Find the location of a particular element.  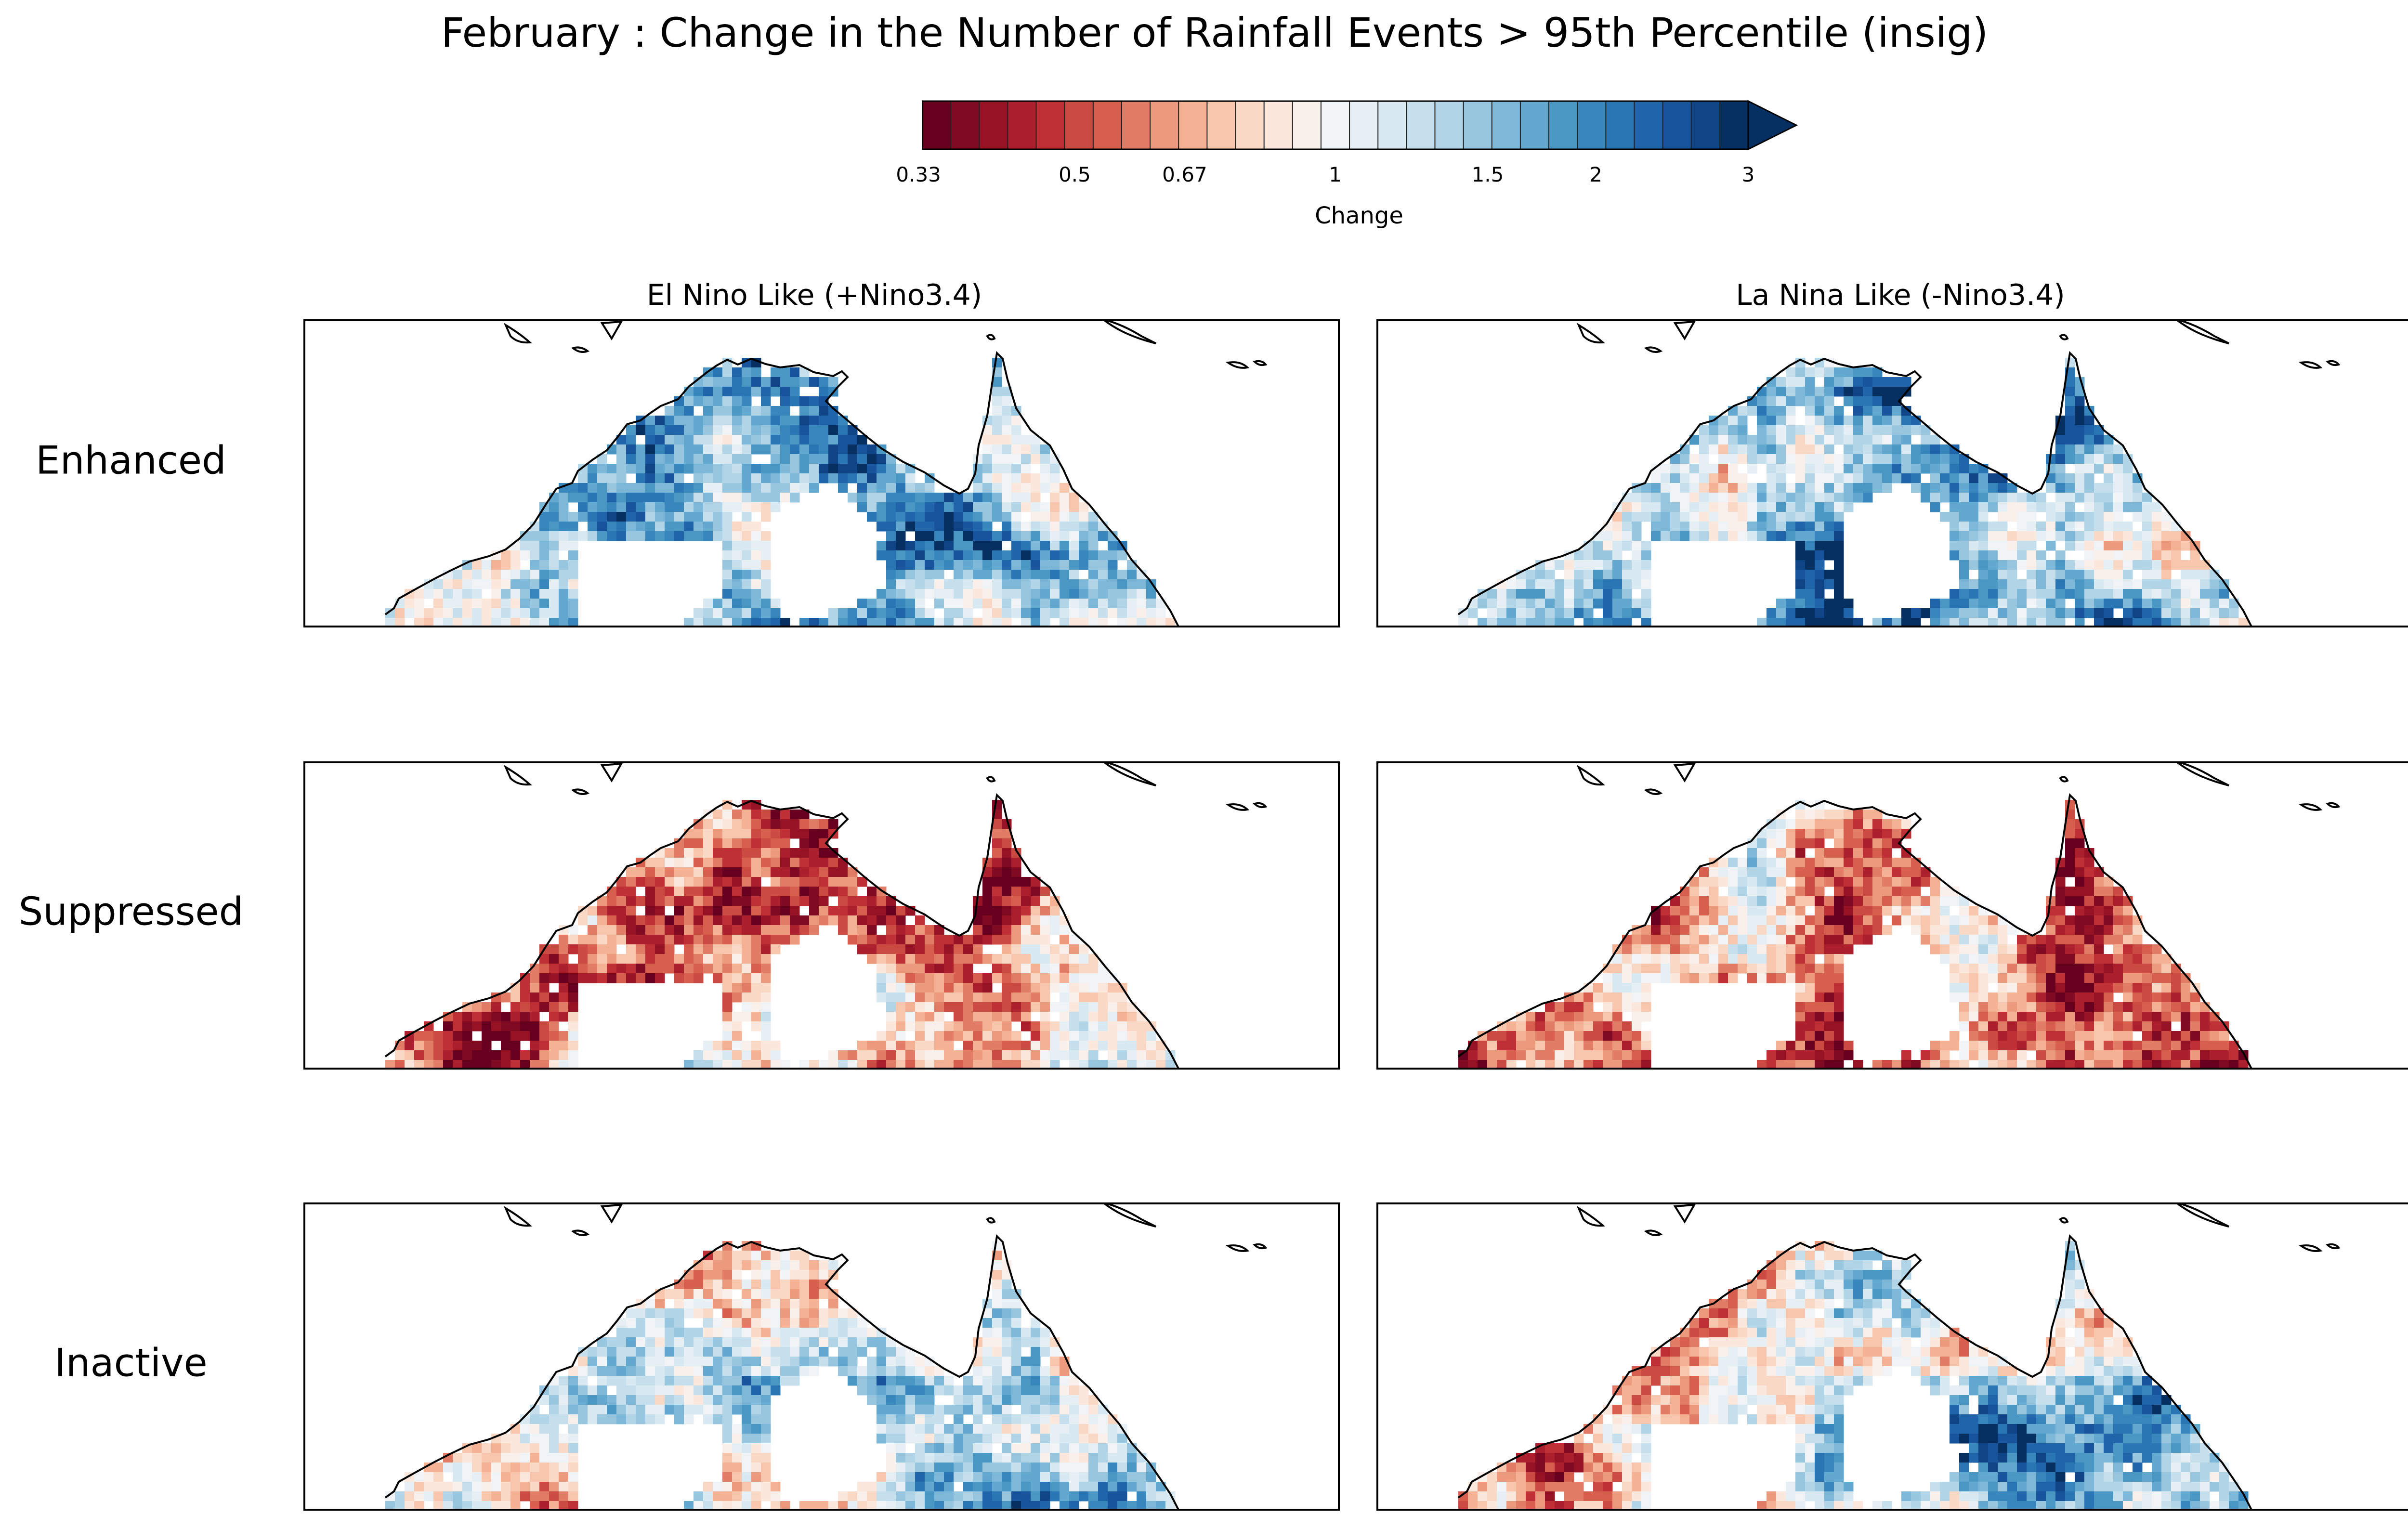

map-panel-suppressed-la-nina is located at coordinates (1892, 916).